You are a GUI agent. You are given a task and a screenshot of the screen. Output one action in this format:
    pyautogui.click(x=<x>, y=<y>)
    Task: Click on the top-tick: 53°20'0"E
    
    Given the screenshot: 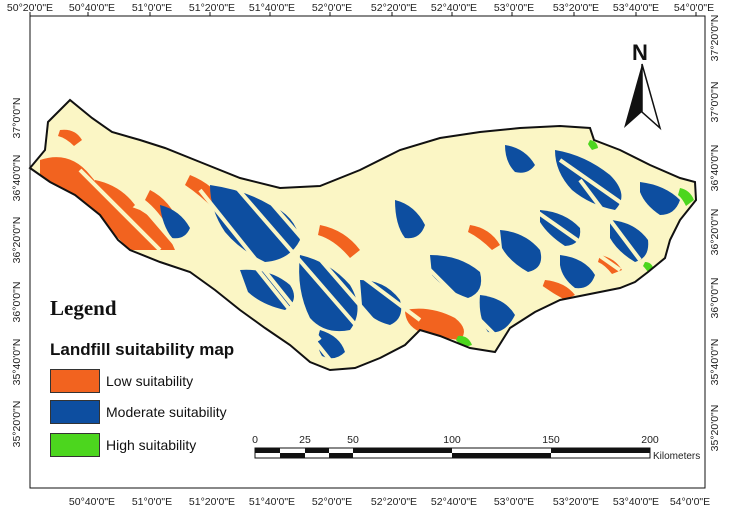 What is the action you would take?
    pyautogui.click(x=576, y=8)
    